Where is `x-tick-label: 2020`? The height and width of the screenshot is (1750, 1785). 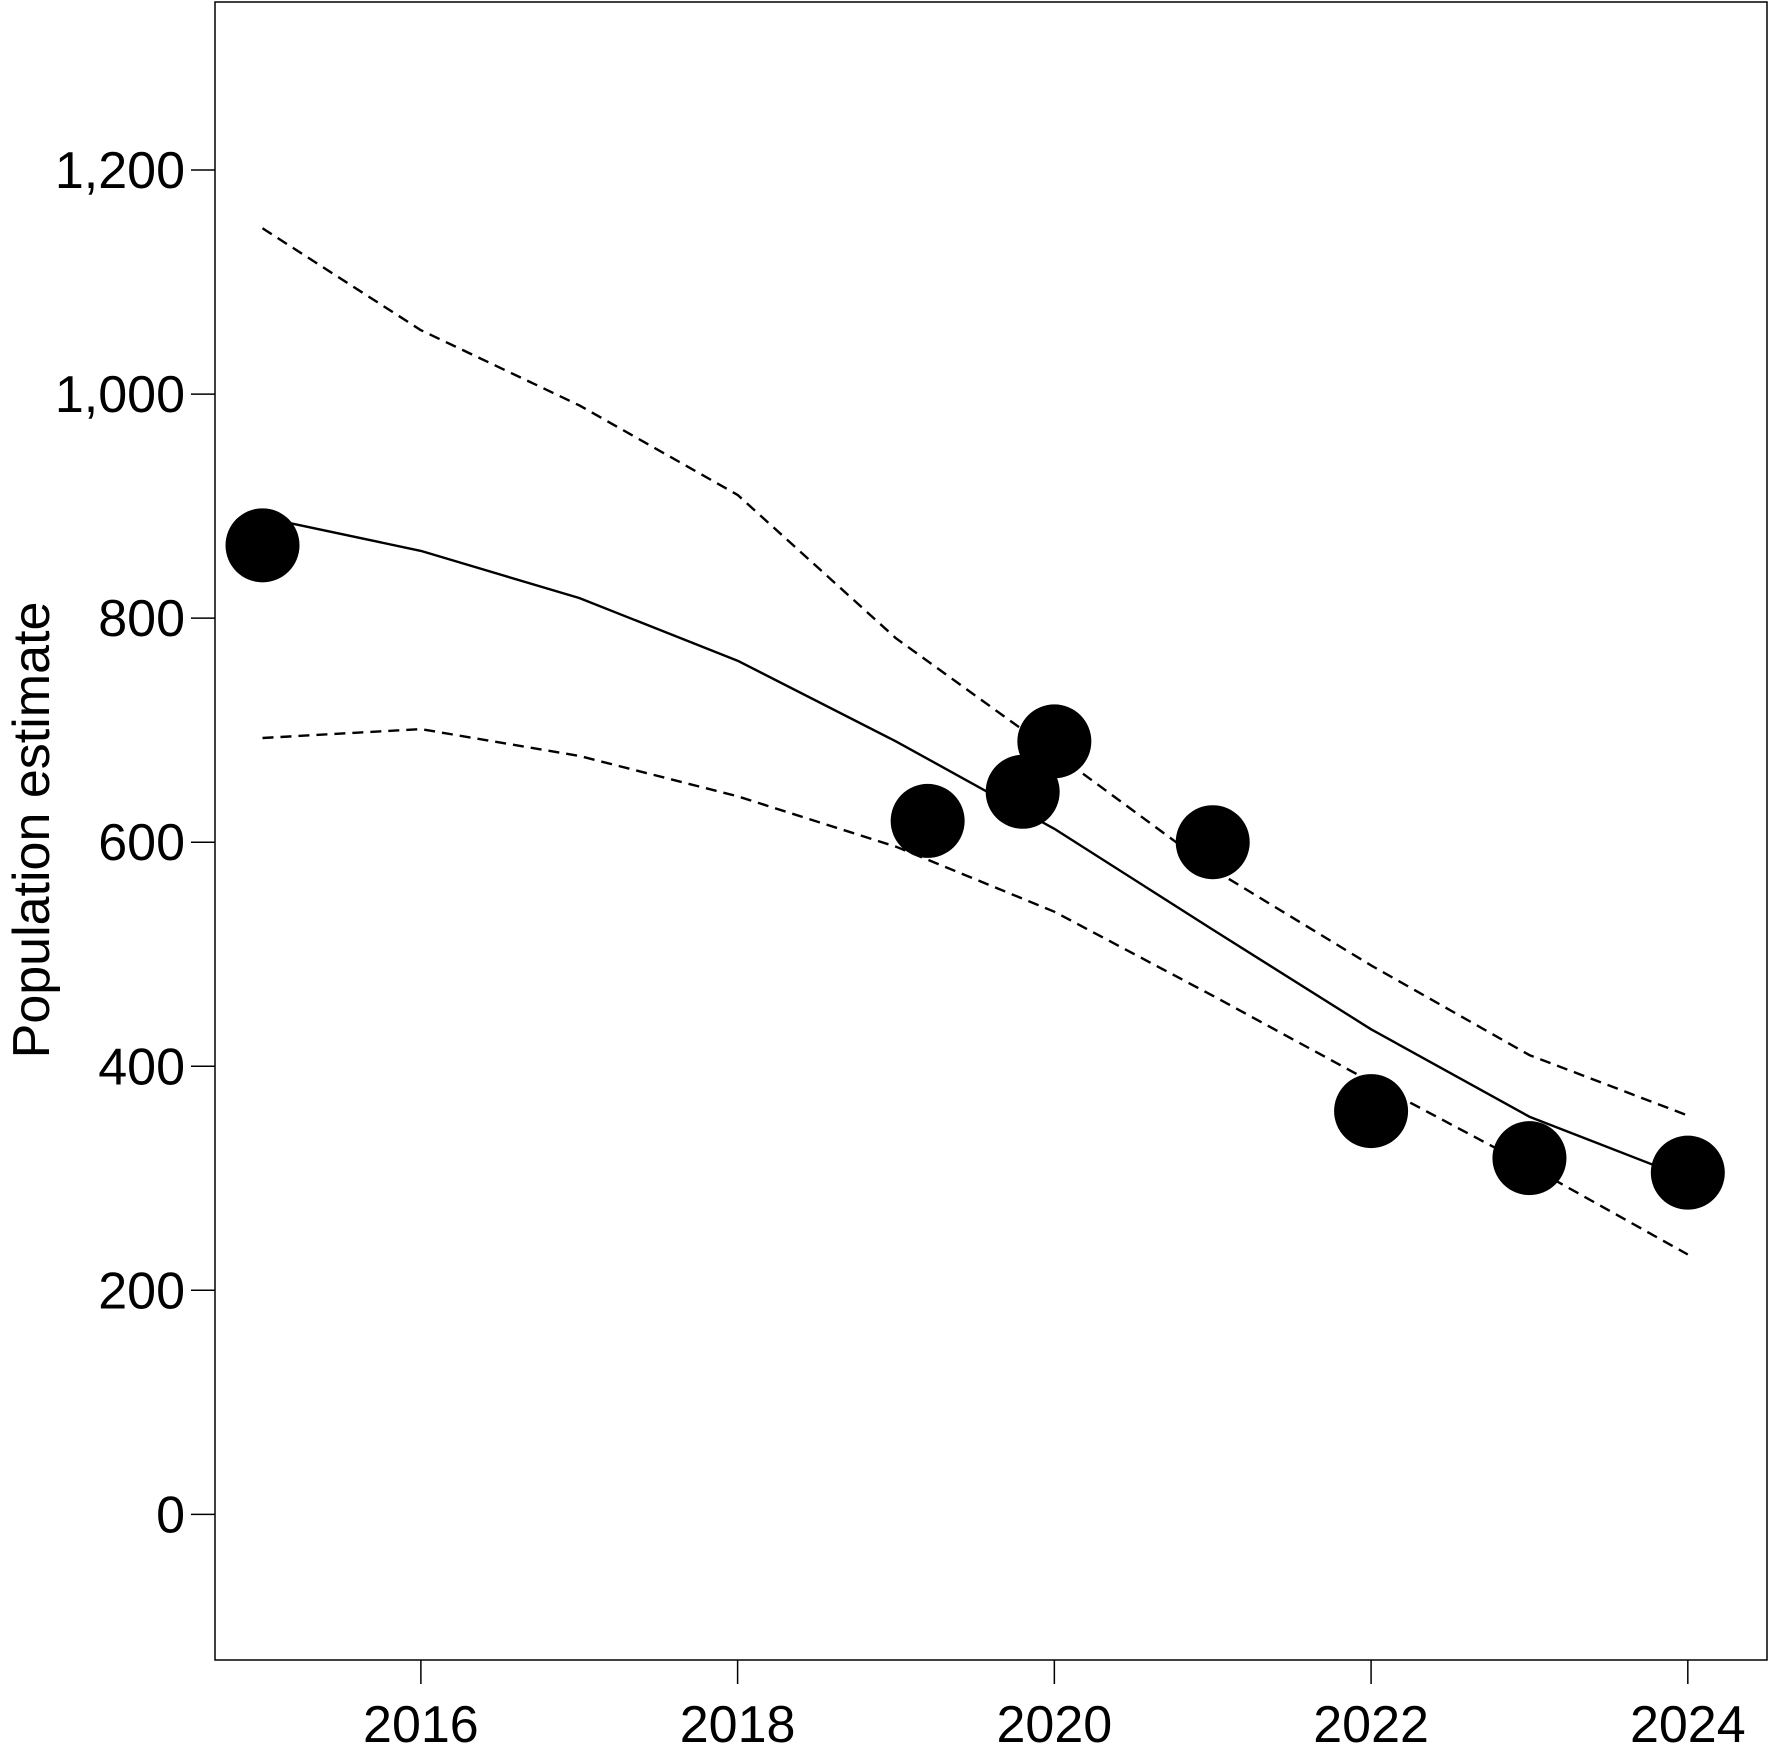
x-tick-label: 2020 is located at coordinates (1055, 1723).